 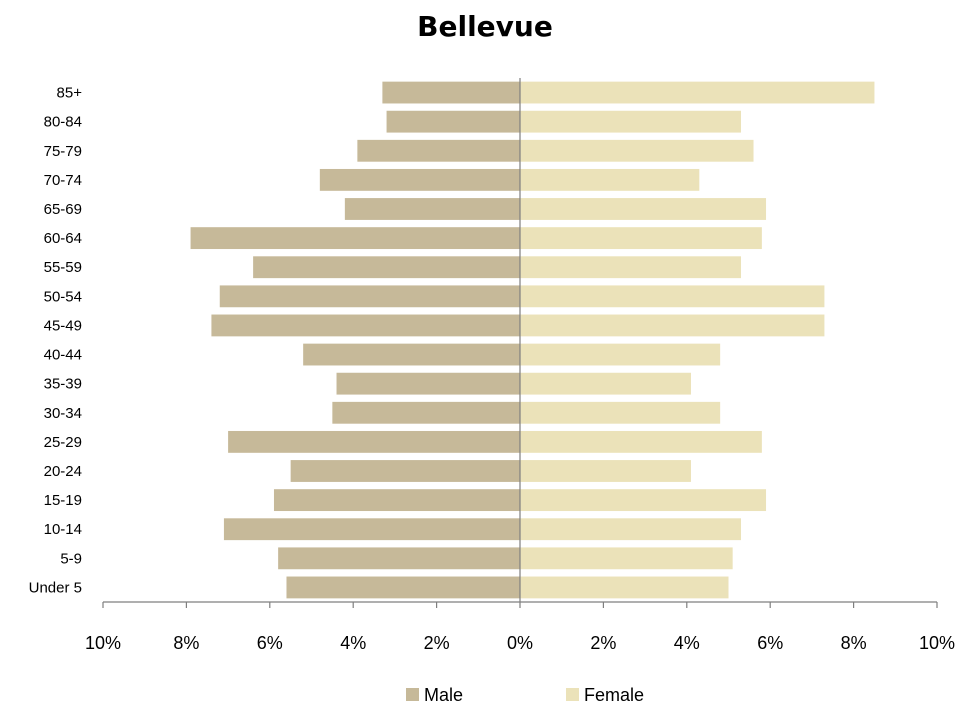 I want to click on x-tick-label-2: 6%, so click(x=270, y=643).